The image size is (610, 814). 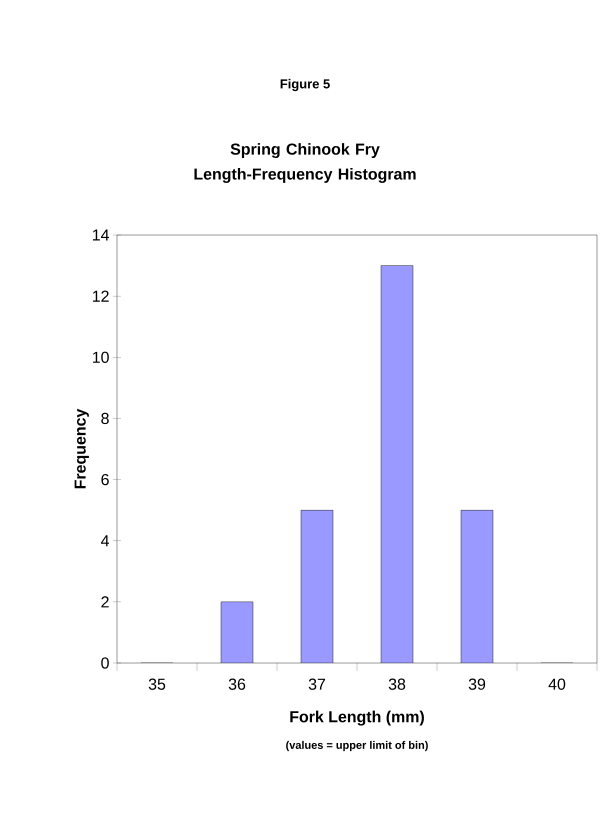 I want to click on x-tick-label: 40, so click(x=557, y=684).